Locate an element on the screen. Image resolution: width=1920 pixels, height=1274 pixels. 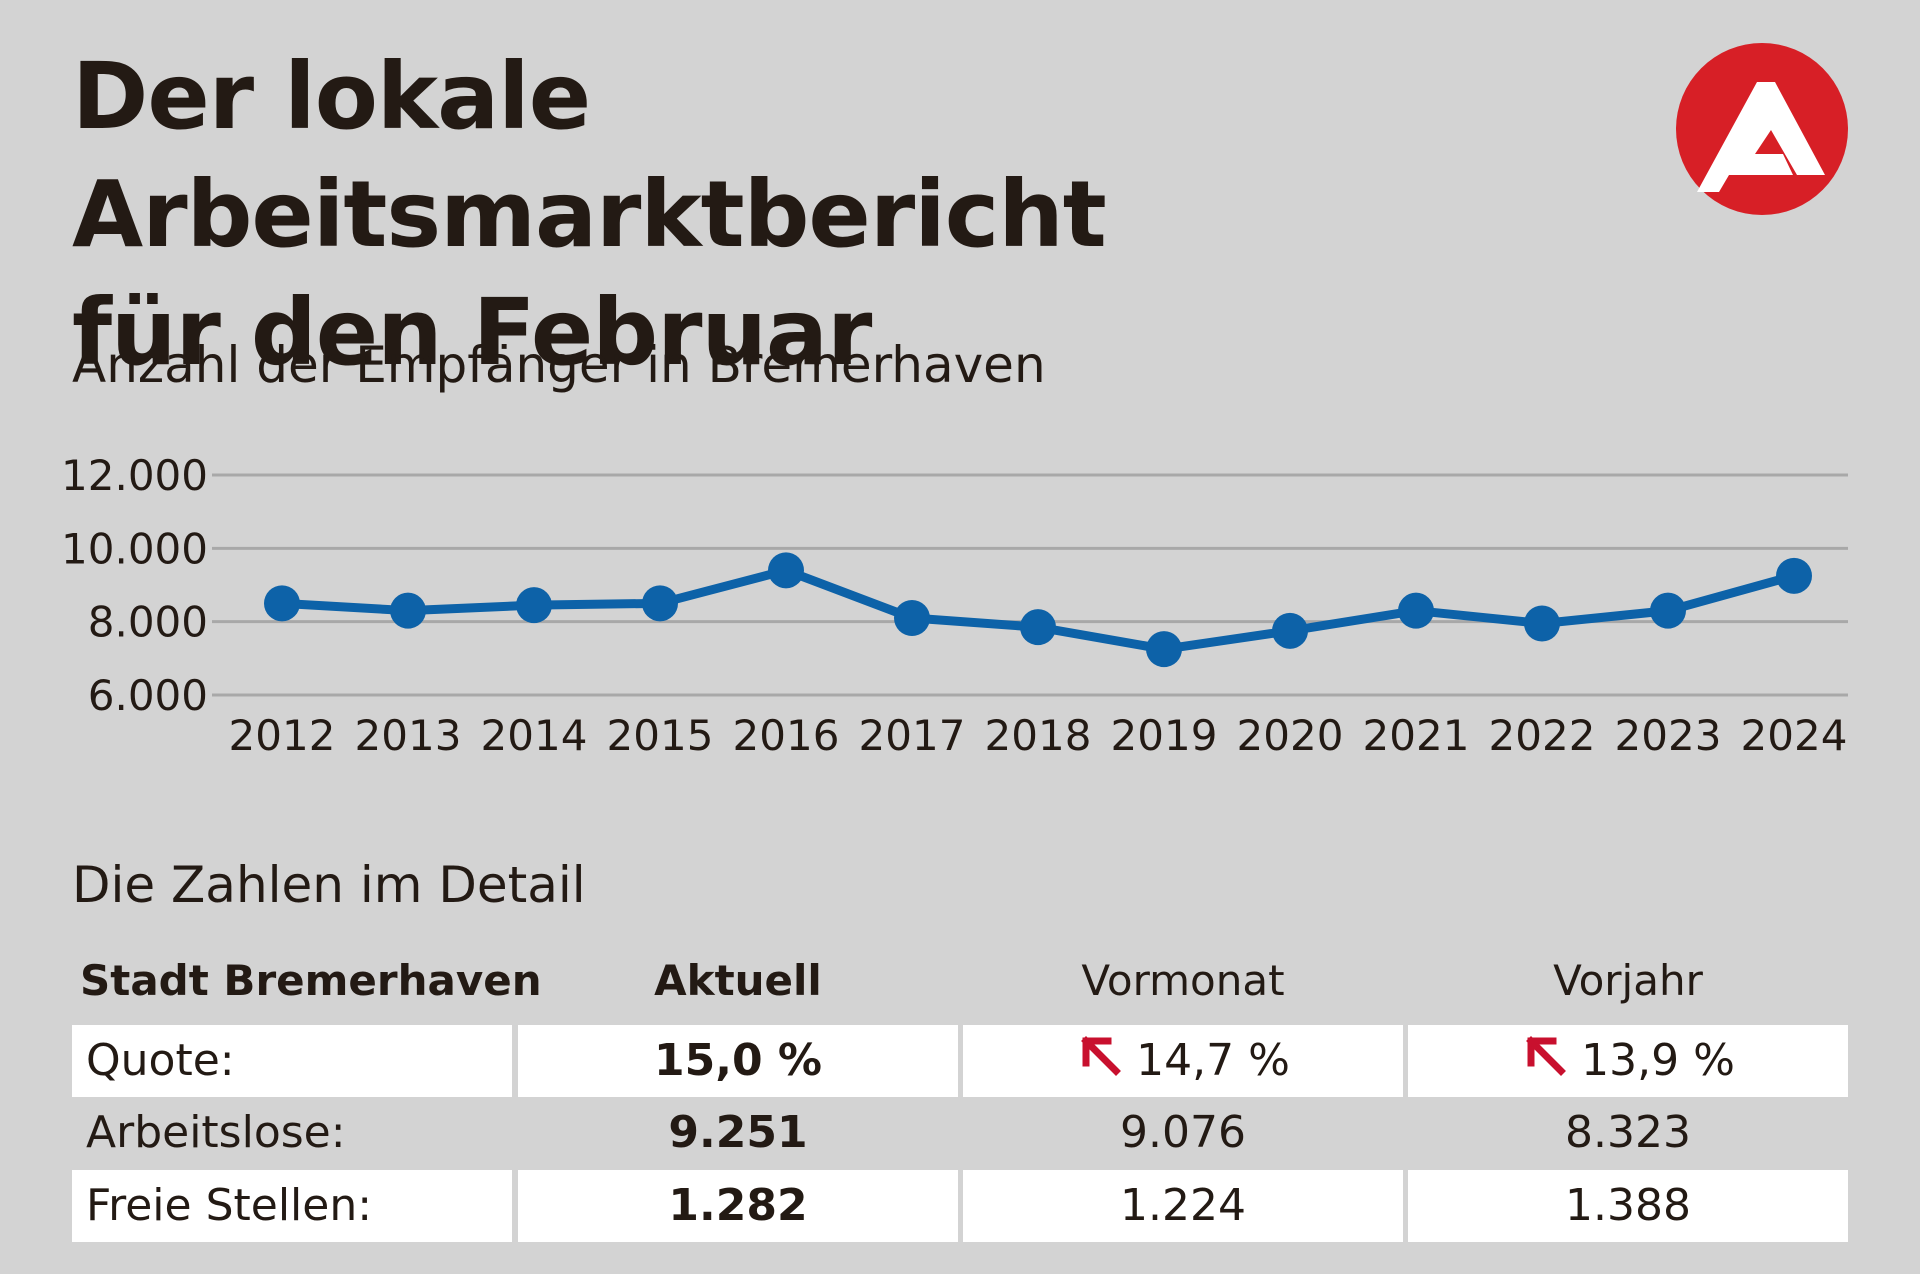
x-tick-label: 2020 is located at coordinates (1290, 735).